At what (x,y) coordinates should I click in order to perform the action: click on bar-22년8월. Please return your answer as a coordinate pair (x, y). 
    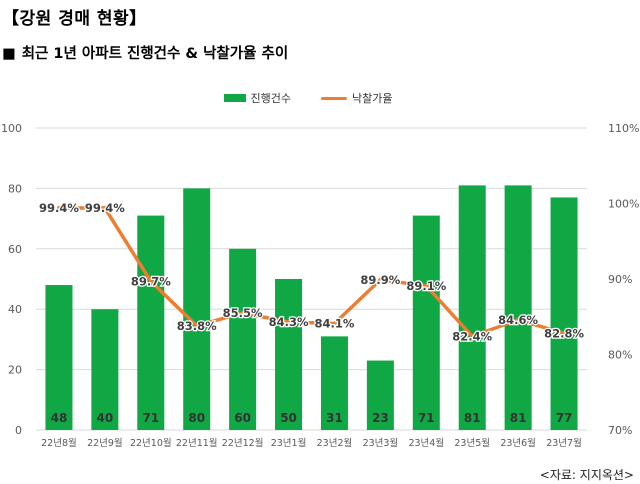
    Looking at the image, I should click on (59, 357).